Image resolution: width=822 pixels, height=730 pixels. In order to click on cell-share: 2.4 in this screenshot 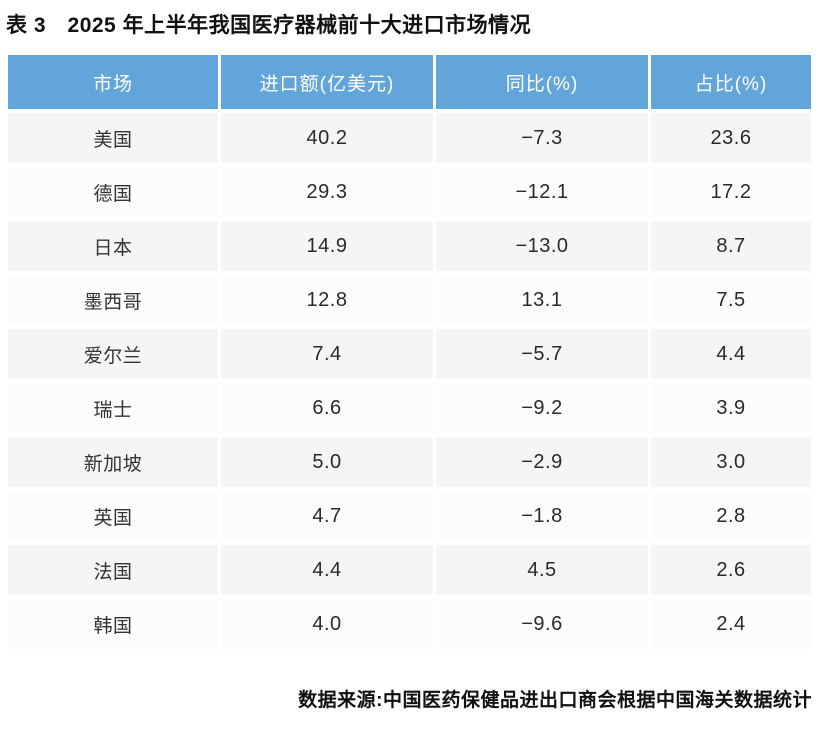, I will do `click(731, 624)`.